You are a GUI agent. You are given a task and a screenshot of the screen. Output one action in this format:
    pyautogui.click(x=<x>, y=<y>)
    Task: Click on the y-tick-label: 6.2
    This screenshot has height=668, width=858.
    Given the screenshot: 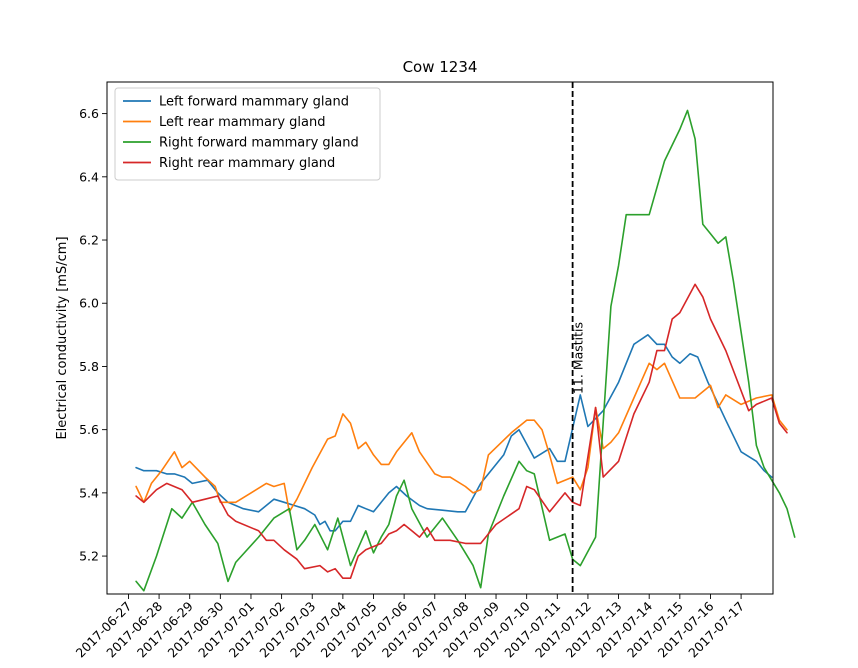 What is the action you would take?
    pyautogui.click(x=89, y=240)
    